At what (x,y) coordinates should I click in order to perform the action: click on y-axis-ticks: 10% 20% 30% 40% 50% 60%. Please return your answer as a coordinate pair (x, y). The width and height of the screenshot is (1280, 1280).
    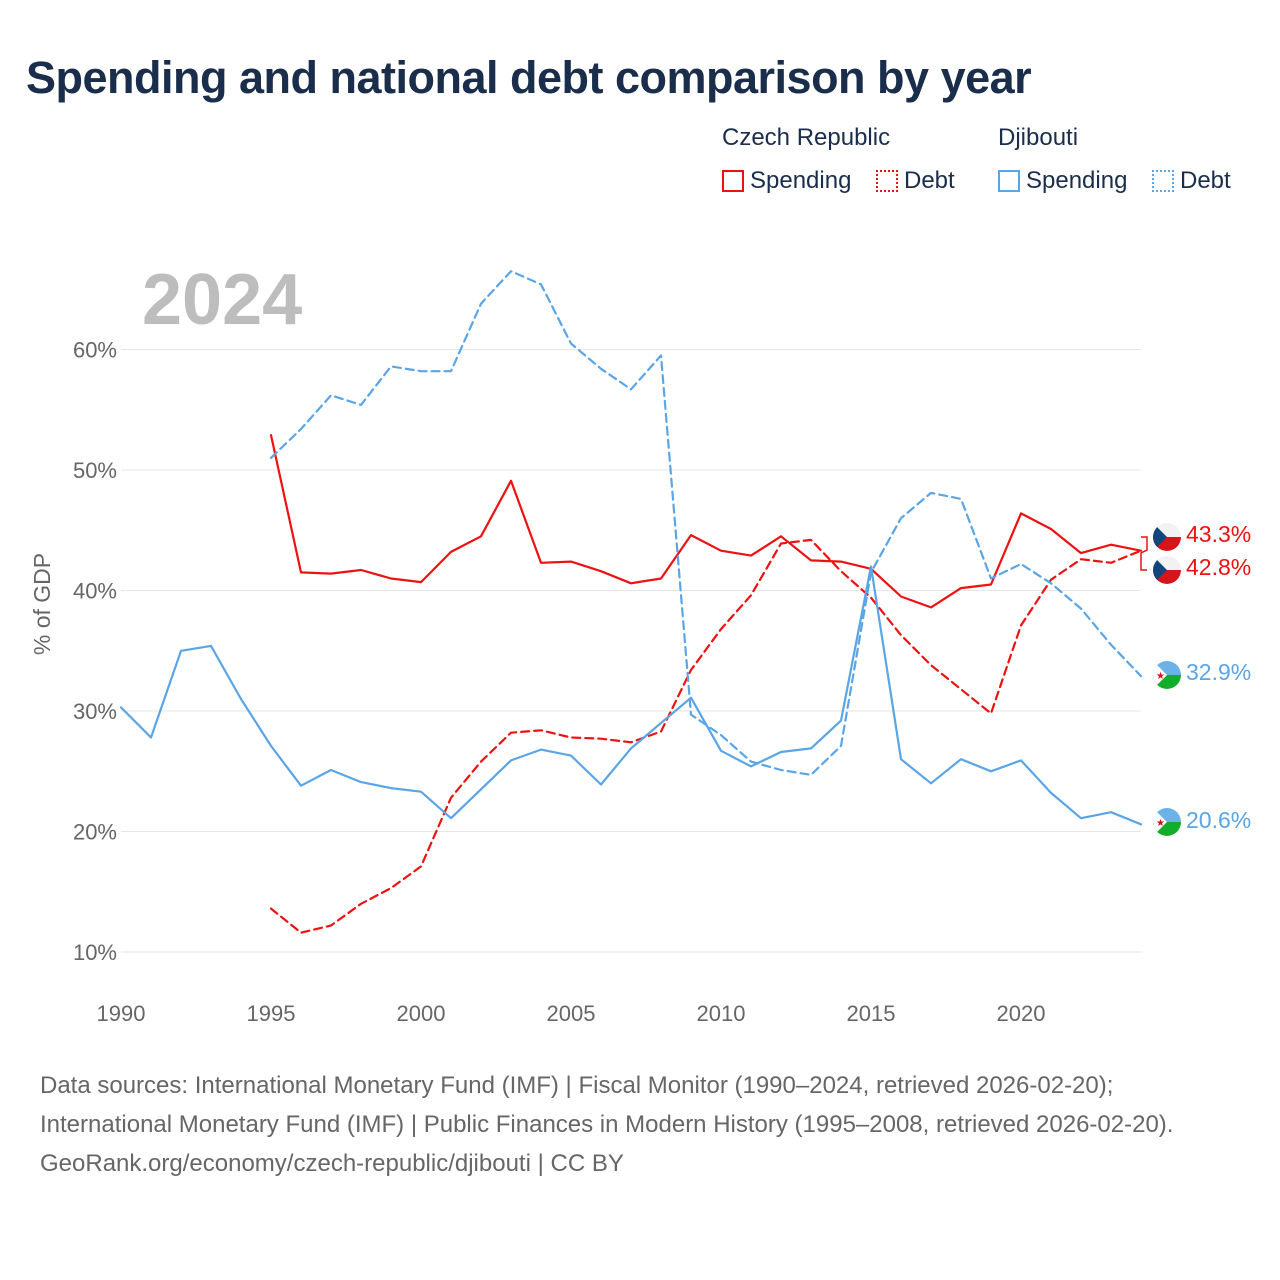
    Looking at the image, I should click on (95, 652).